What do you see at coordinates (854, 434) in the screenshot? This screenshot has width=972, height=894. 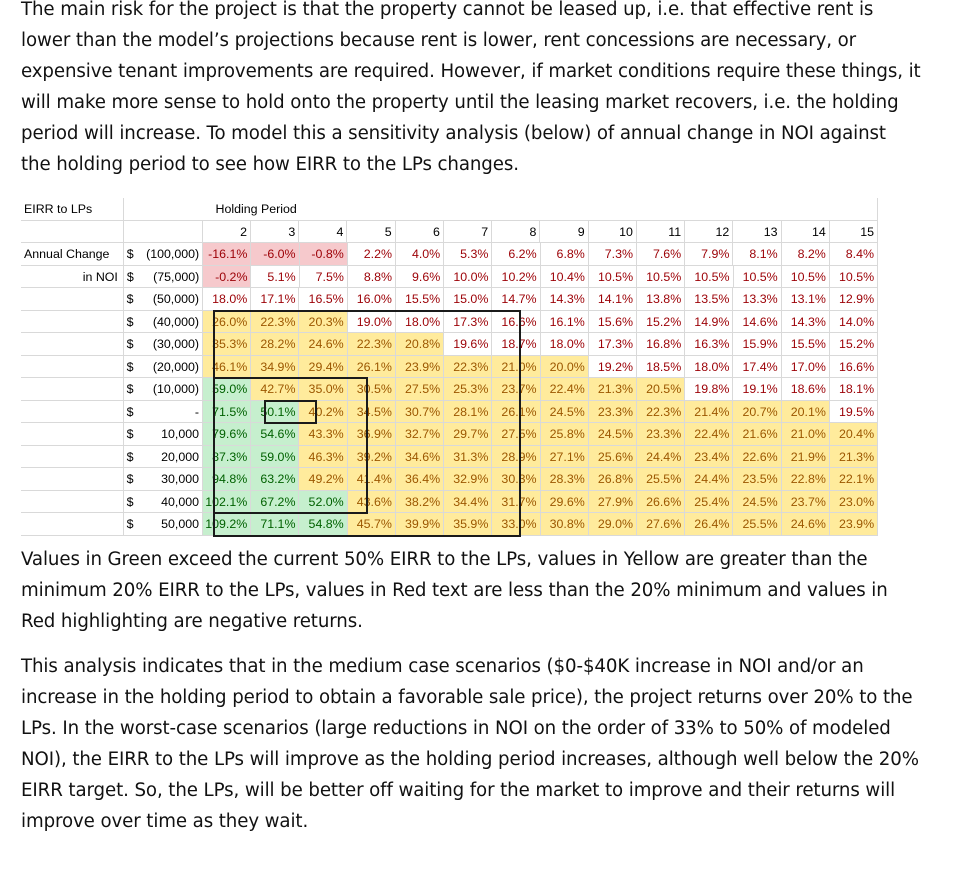 I see `eirr-cell: 20.4%` at bounding box center [854, 434].